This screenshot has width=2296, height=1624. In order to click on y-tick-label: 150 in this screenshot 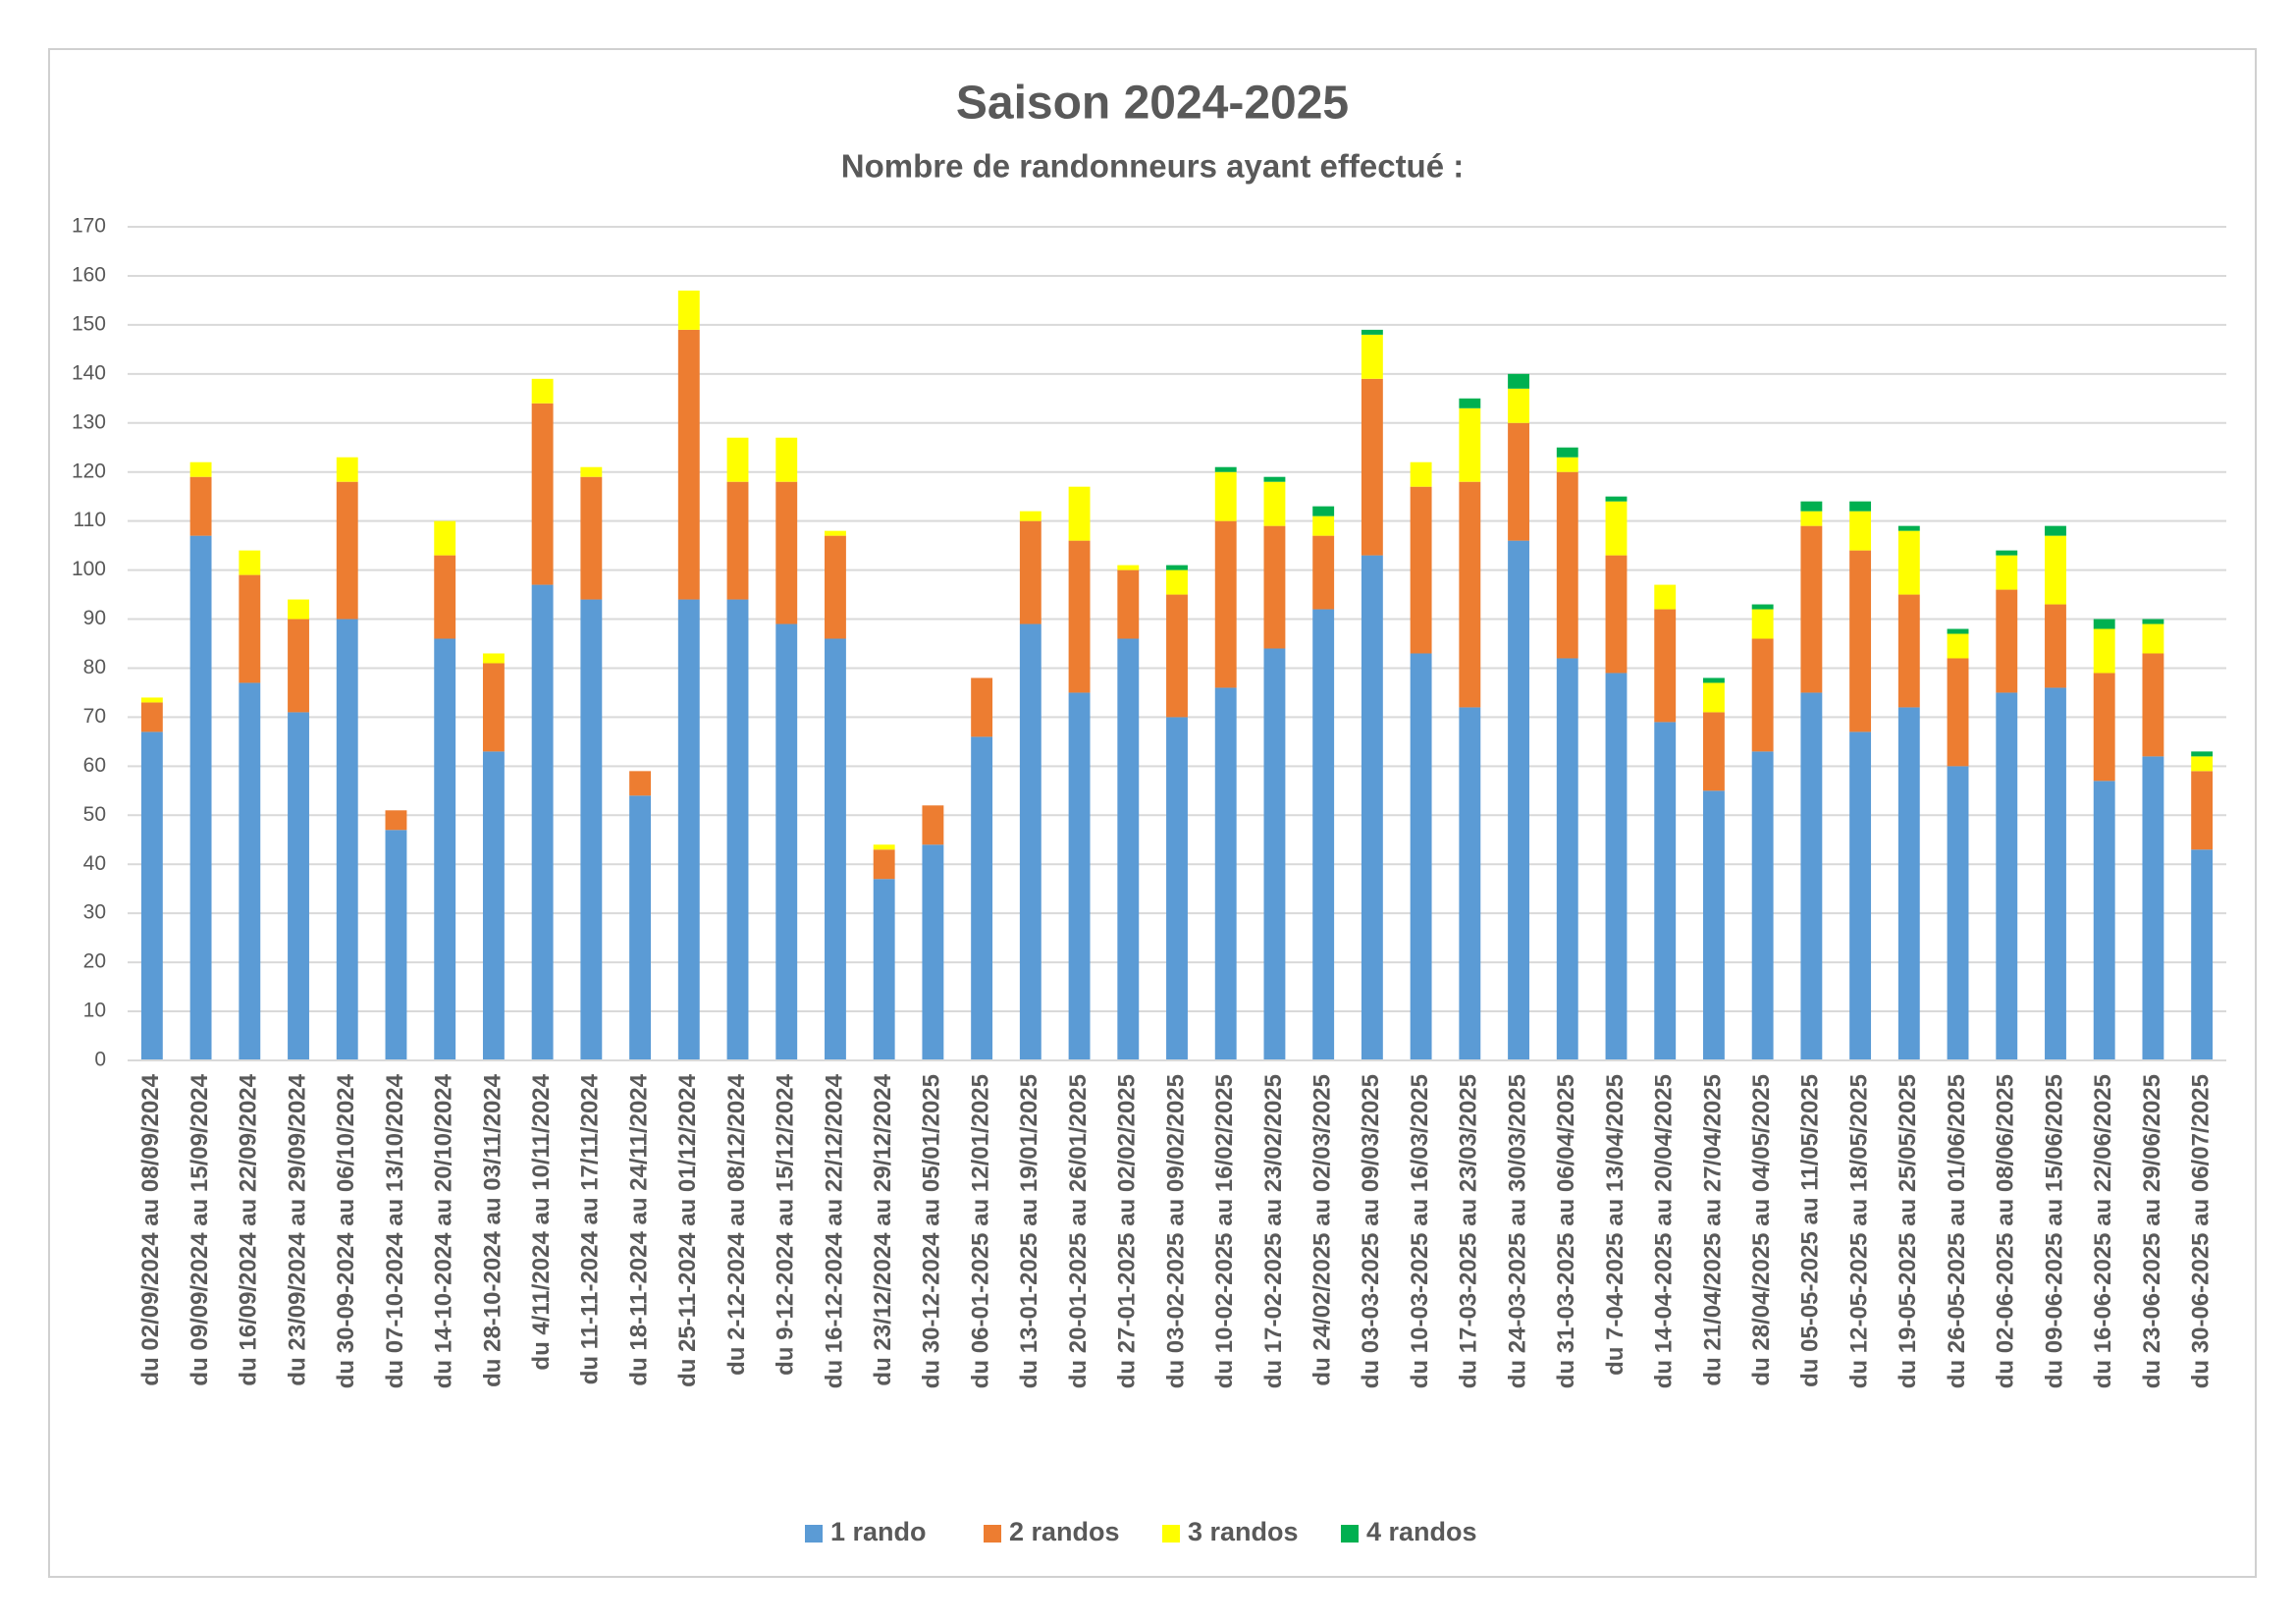, I will do `click(89, 323)`.